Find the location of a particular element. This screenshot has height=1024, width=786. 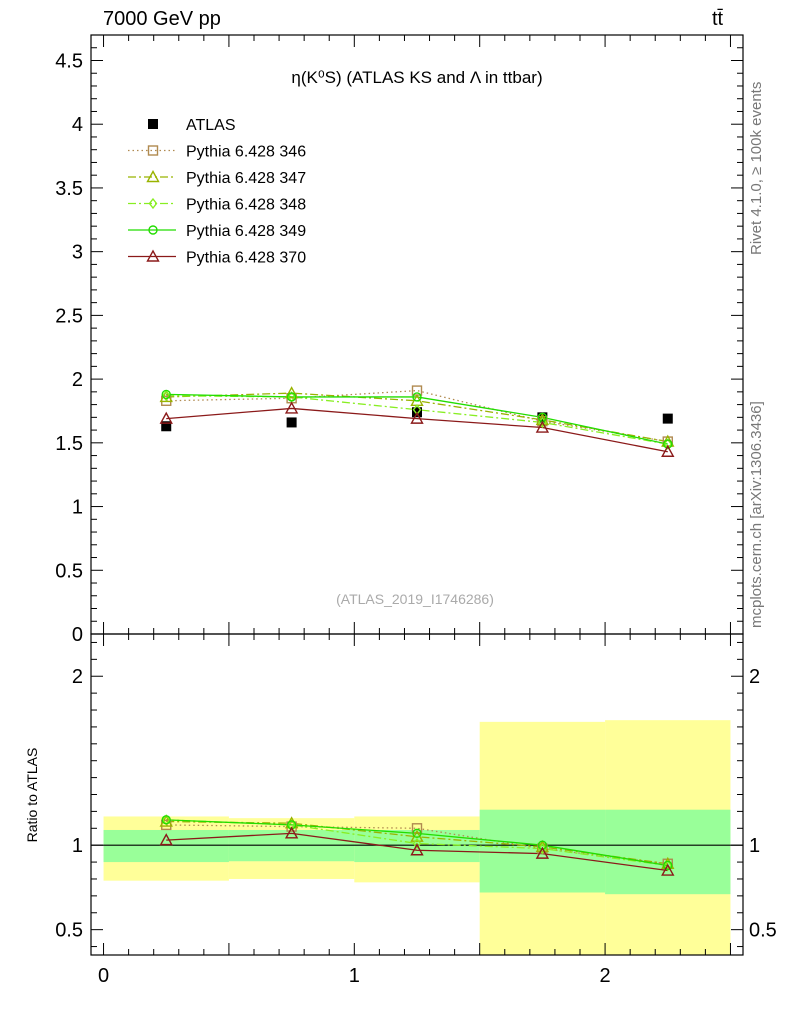

y-tick-label: 4.5 is located at coordinates (69, 61).